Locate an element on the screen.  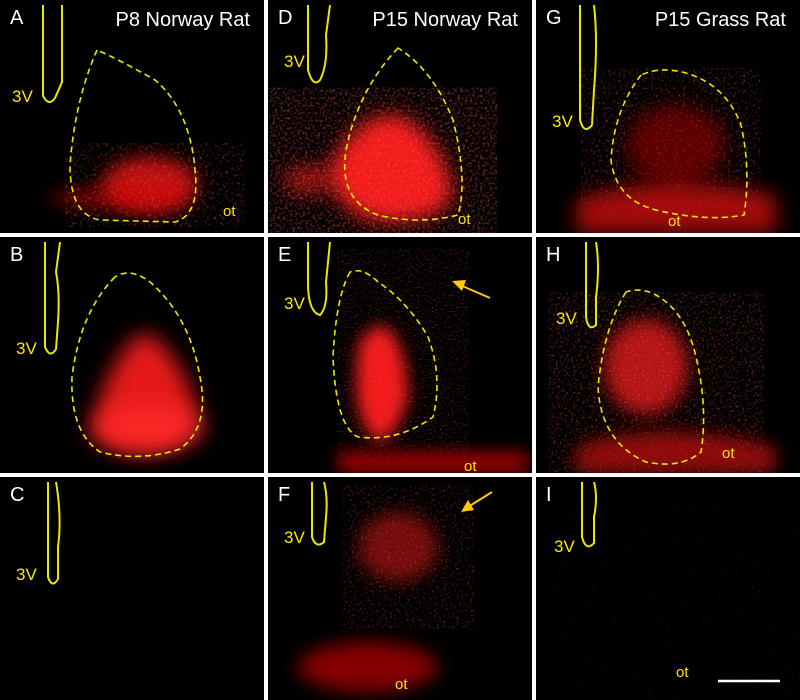
panel-f: F 3V ot is located at coordinates (400, 588).